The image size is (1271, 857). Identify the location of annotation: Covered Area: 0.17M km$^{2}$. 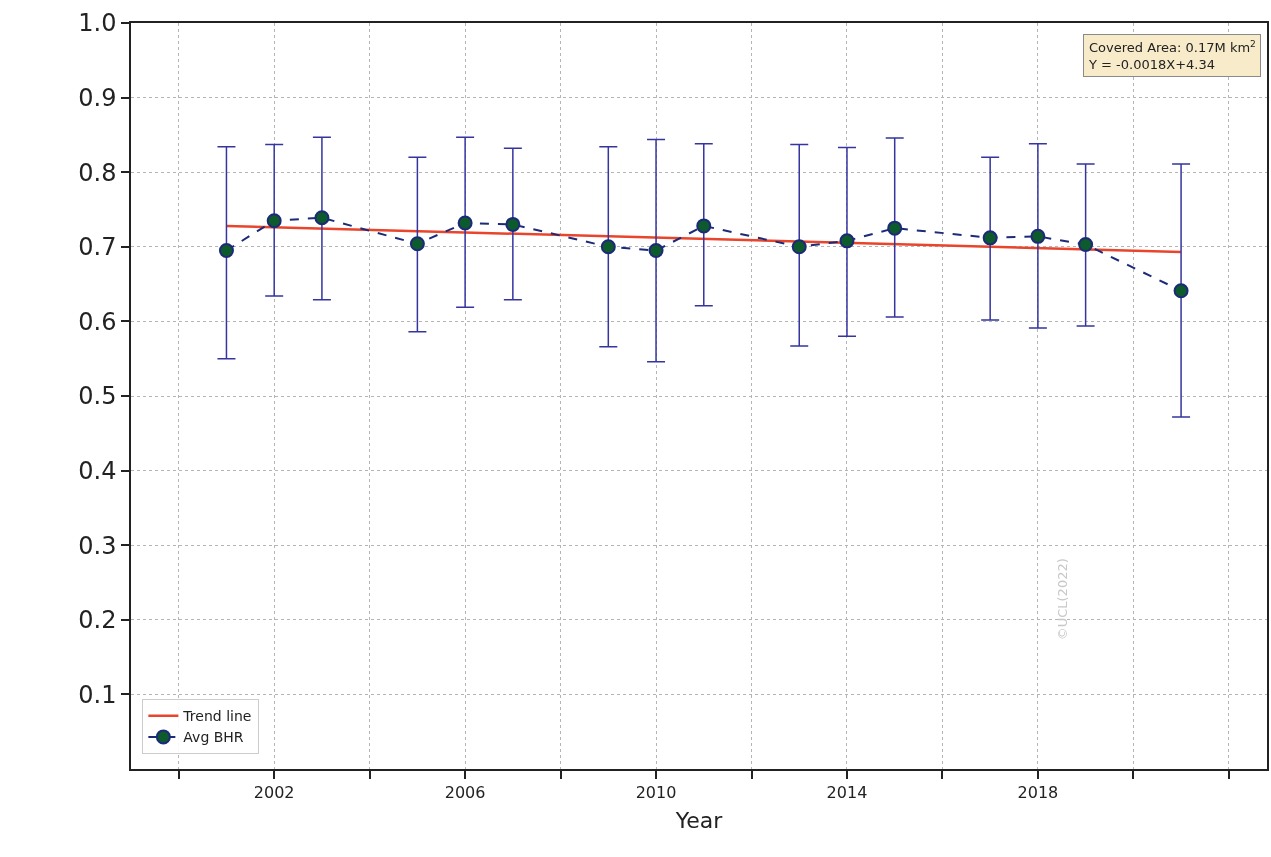
(1172, 47).